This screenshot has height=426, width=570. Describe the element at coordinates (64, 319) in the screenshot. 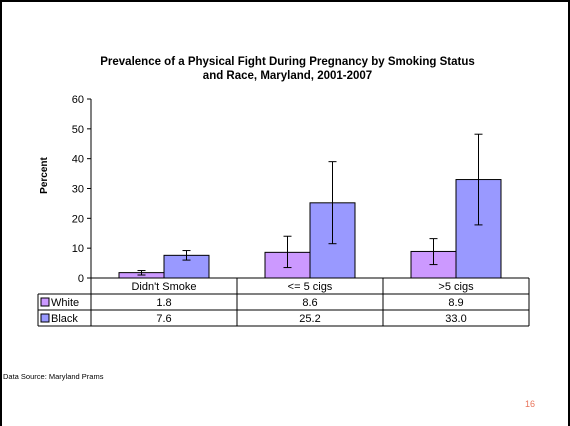

I see `legend-label-black: Black` at that location.